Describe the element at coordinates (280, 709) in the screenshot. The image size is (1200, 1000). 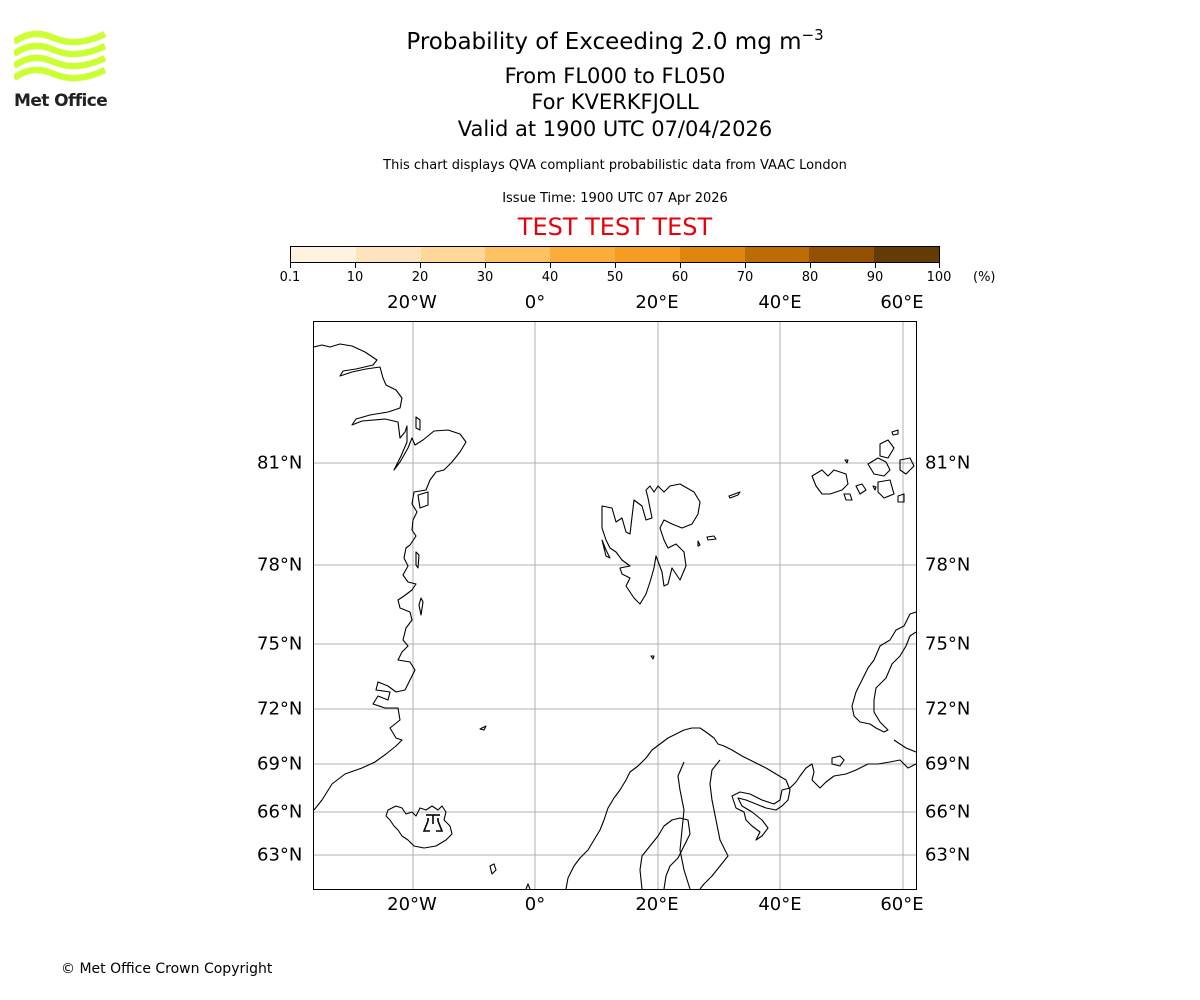
I see `lat-label-left-72n: 72°N` at that location.